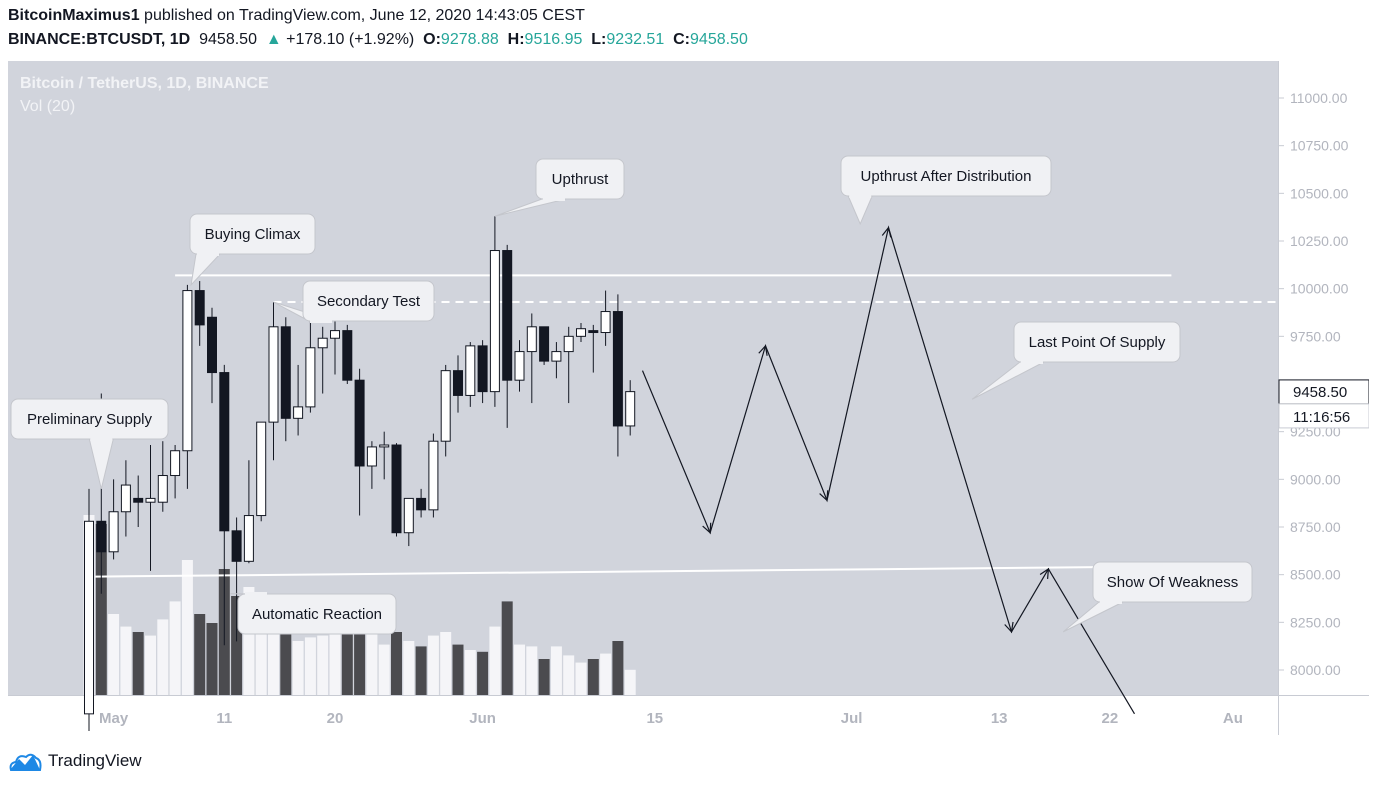  What do you see at coordinates (354, 301) in the screenshot?
I see `annotation-callout: Secondary Test` at bounding box center [354, 301].